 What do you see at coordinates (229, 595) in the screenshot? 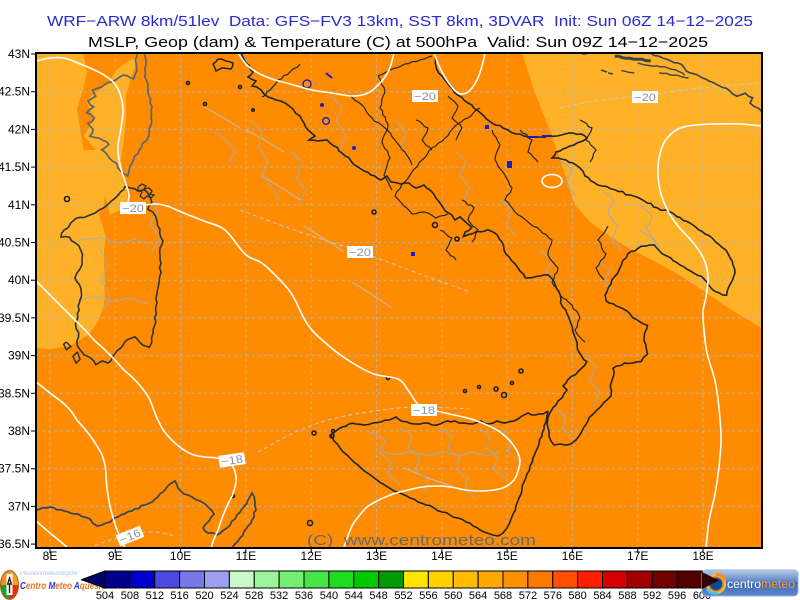
I see `svg-text: 524` at bounding box center [229, 595].